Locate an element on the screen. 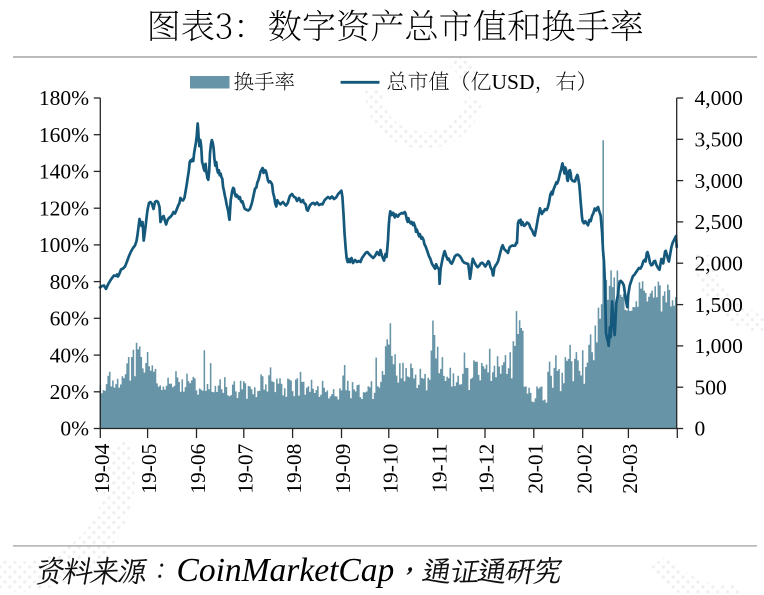 The height and width of the screenshot is (595, 764). svg-text: 19-10 is located at coordinates (390, 469).